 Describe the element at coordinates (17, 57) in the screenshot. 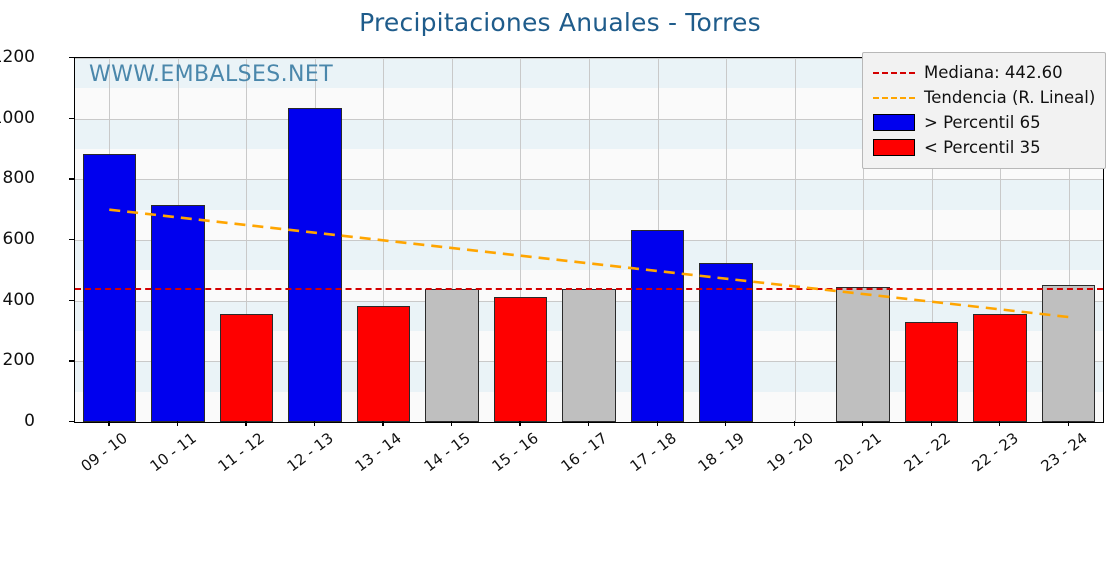

I see `y-axis-tick-label: 1200` at that location.